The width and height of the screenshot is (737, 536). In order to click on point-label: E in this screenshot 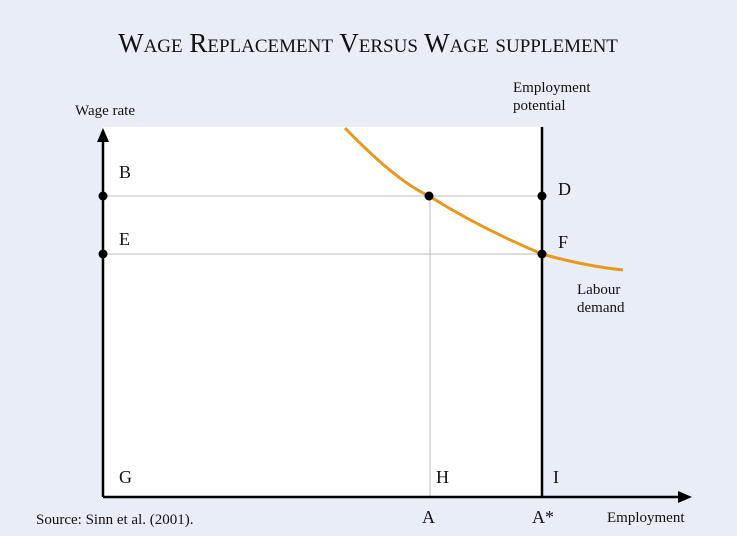, I will do `click(124, 239)`.